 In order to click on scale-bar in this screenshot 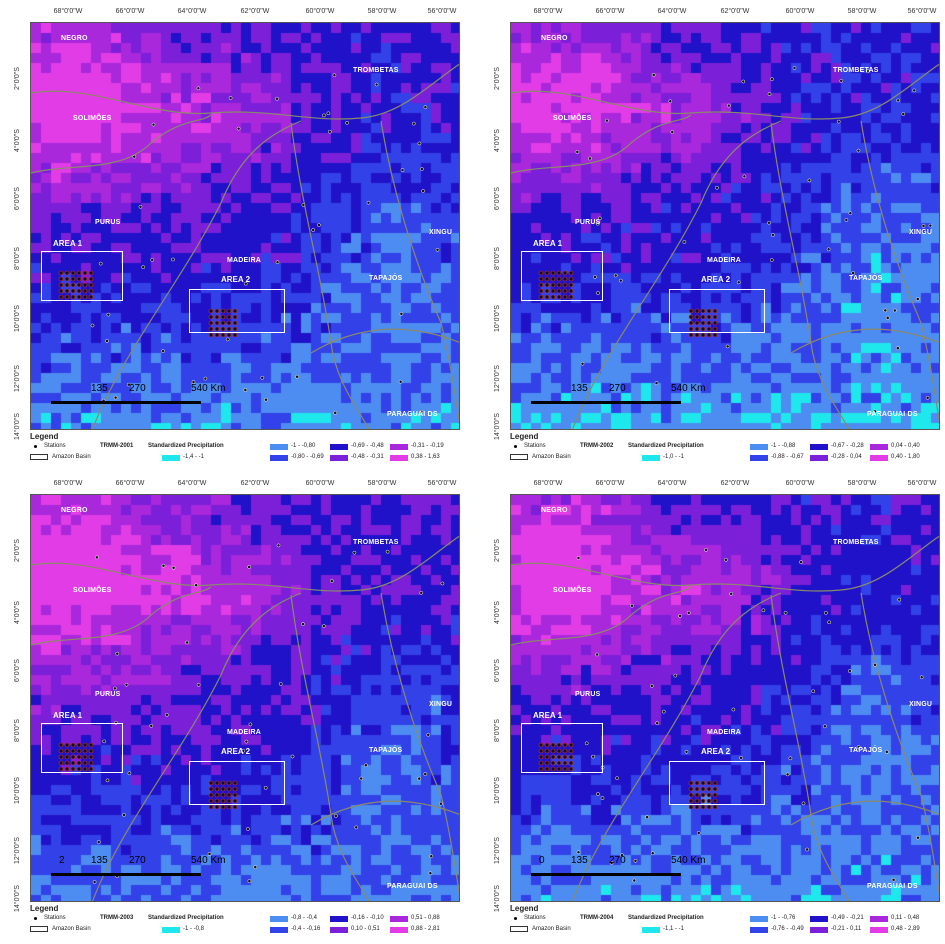, I will do `click(126, 874)`.